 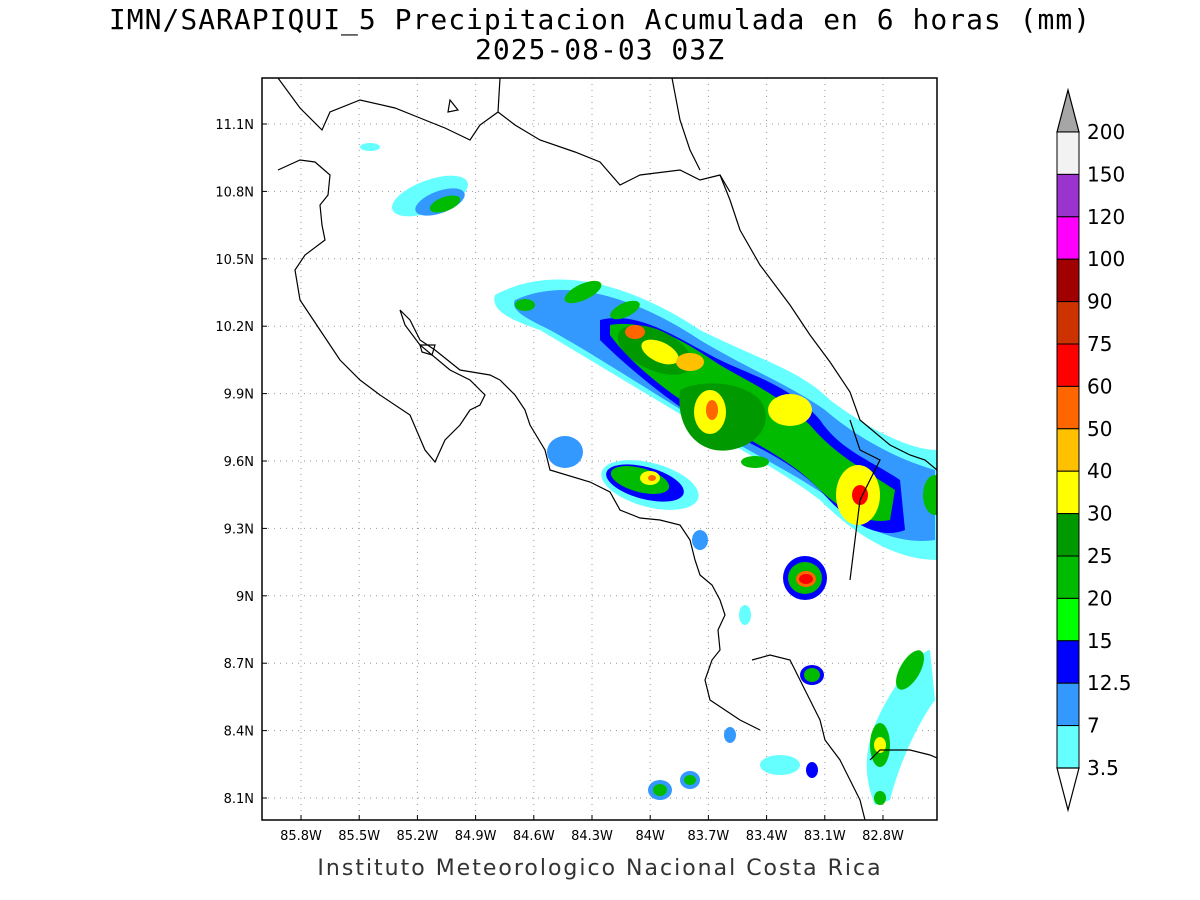 I want to click on lon-tick-label: 84.9W, so click(x=476, y=836).